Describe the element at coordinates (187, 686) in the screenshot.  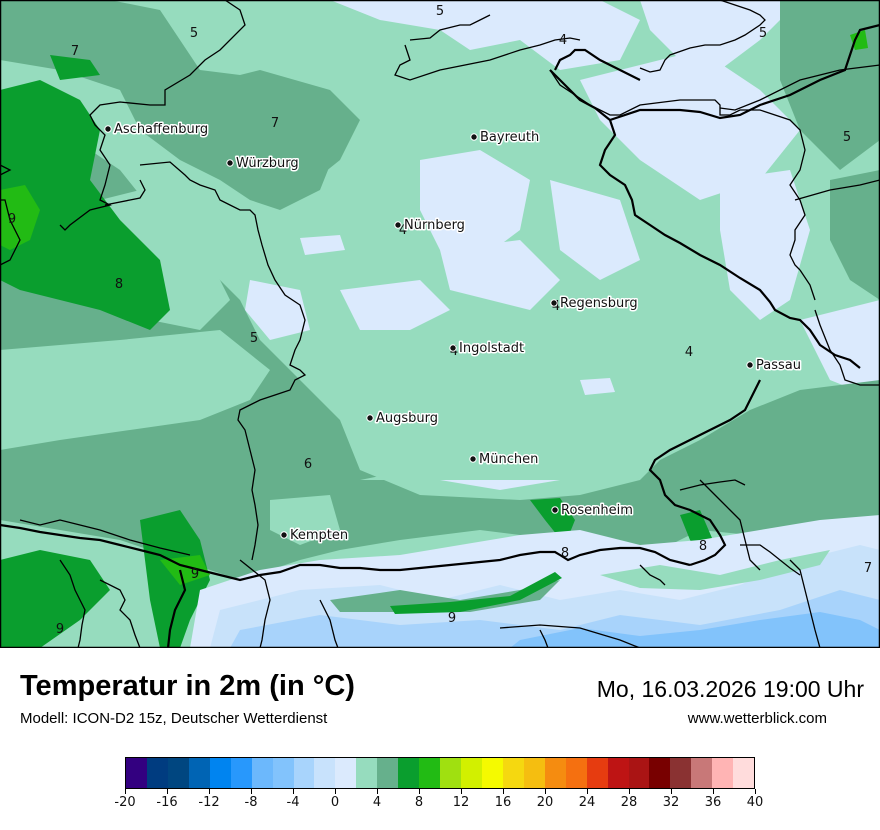
I see `chart-title: Temperatur in 2m (in °C)` at that location.